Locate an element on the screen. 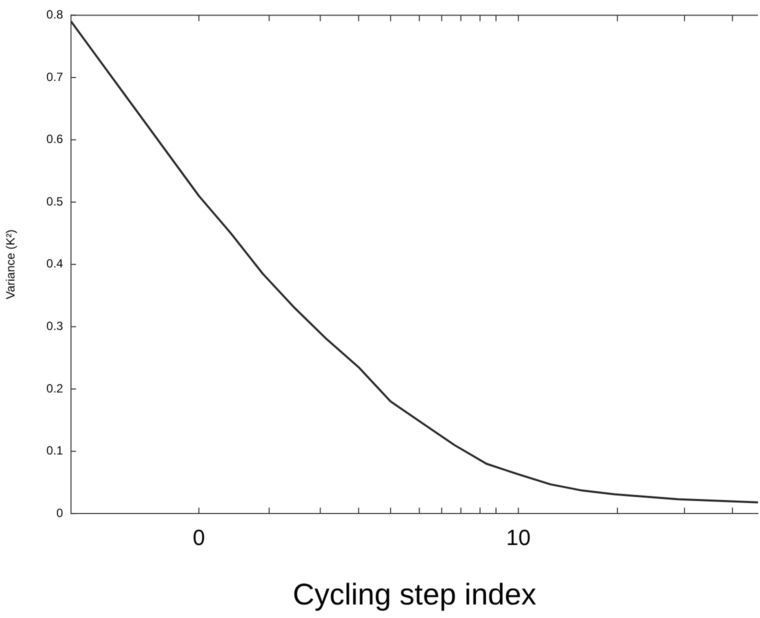 This screenshot has width=760, height=618. y-tick-label: 0.7 is located at coordinates (55, 77).